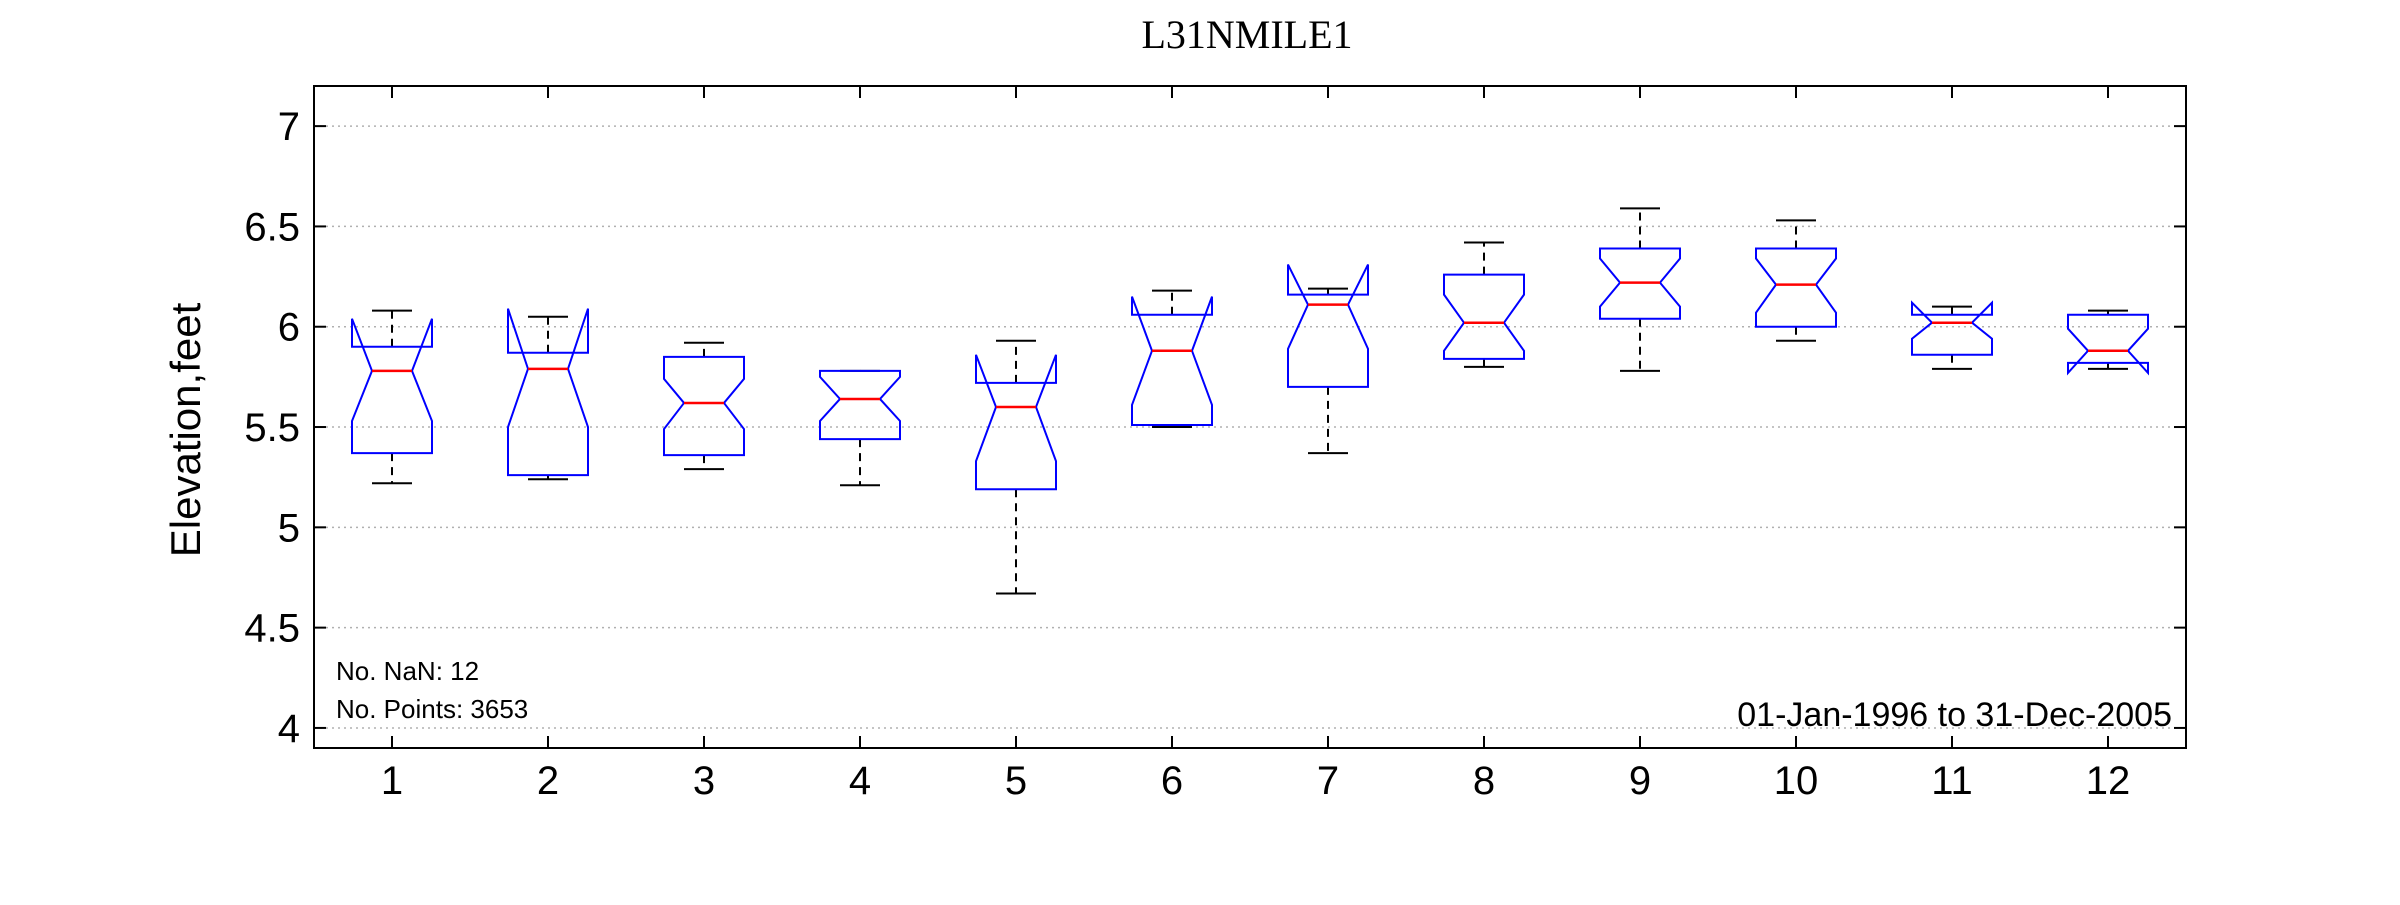 This screenshot has height=905, width=2400. What do you see at coordinates (2108, 781) in the screenshot?
I see `x-tick-label: 12` at bounding box center [2108, 781].